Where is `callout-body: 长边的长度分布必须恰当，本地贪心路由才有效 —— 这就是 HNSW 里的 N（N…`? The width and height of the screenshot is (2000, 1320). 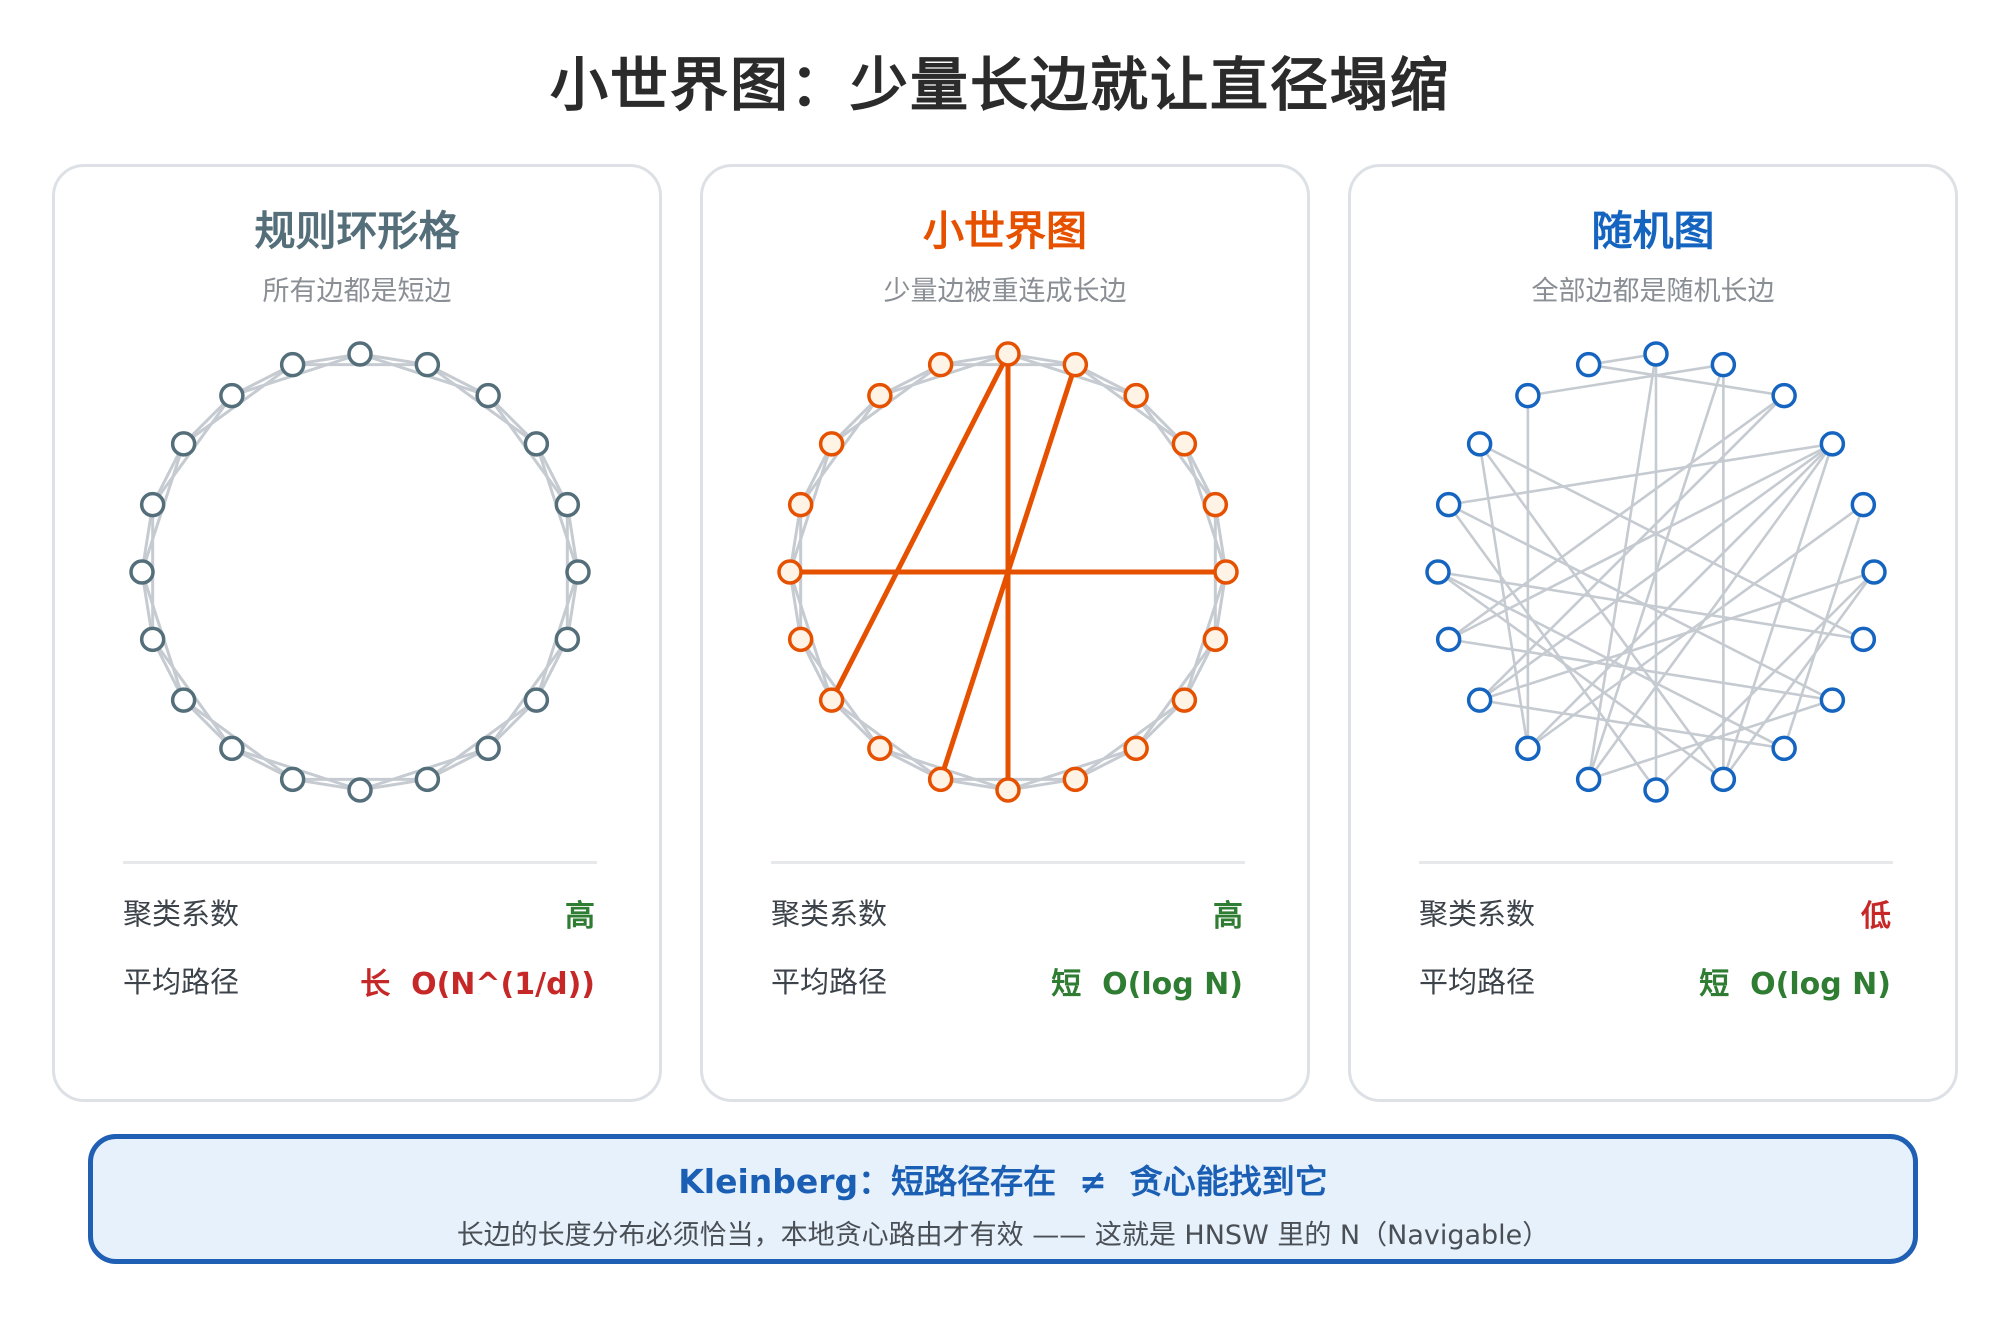 callout-body: 长边的长度分布必须恰当，本地贪心路由才有效 —— 这就是 HNSW 里的 N（N… is located at coordinates (1003, 1235).